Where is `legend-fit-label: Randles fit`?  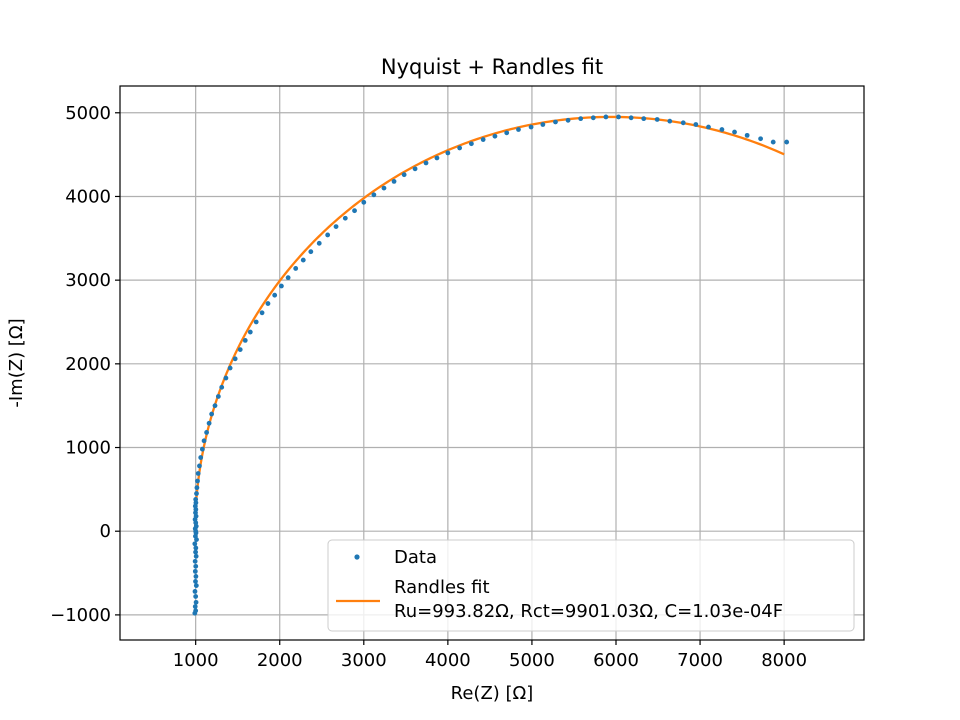 legend-fit-label: Randles fit is located at coordinates (442, 587).